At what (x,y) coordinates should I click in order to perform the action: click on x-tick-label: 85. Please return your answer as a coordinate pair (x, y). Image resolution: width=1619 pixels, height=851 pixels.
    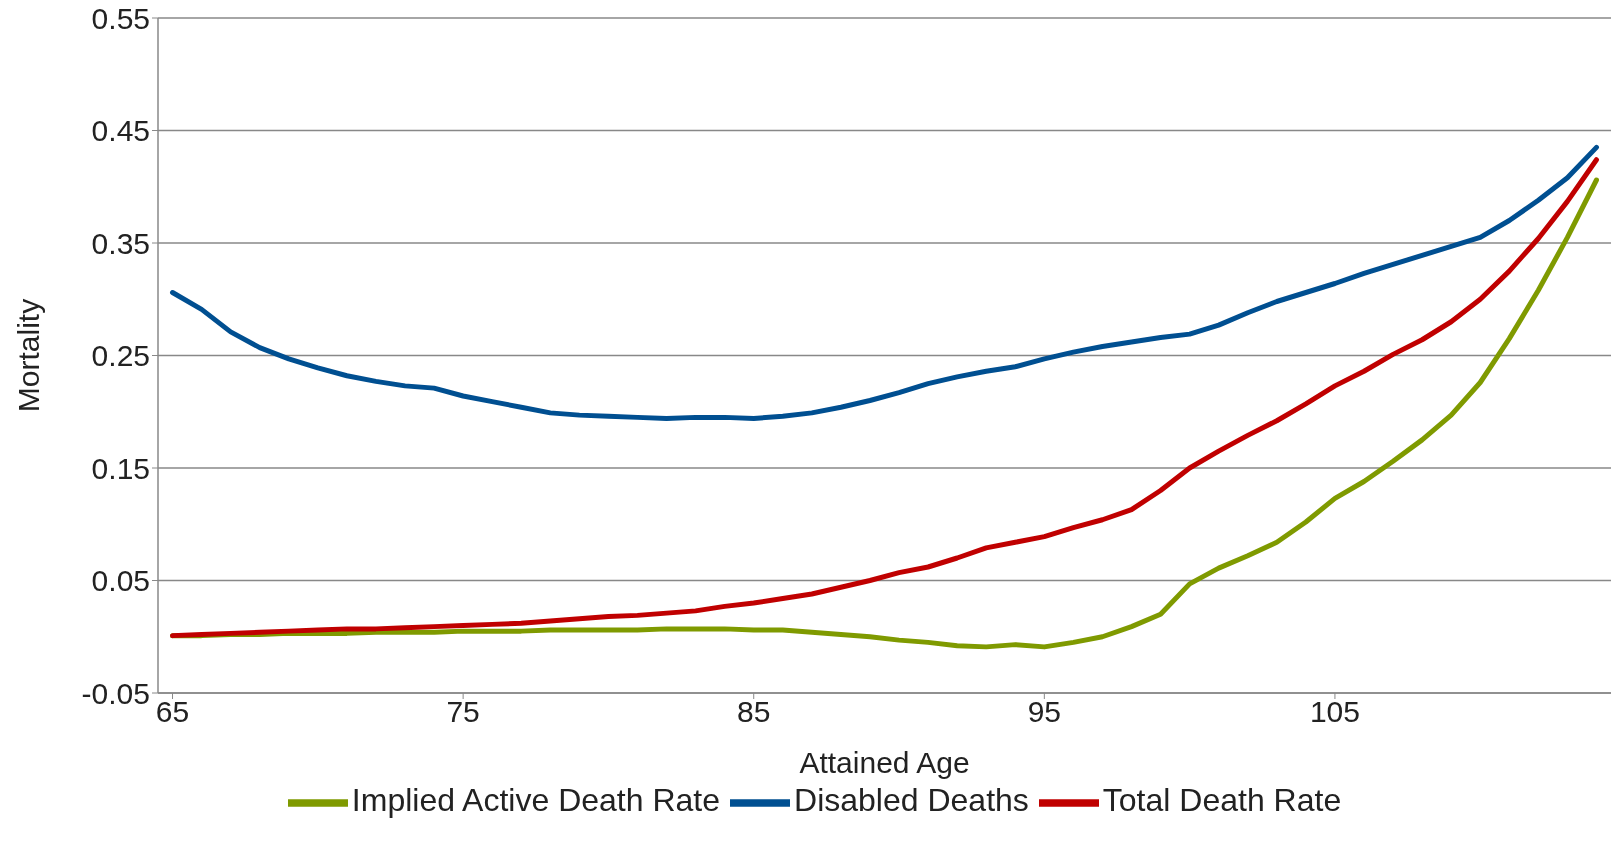
    Looking at the image, I should click on (754, 712).